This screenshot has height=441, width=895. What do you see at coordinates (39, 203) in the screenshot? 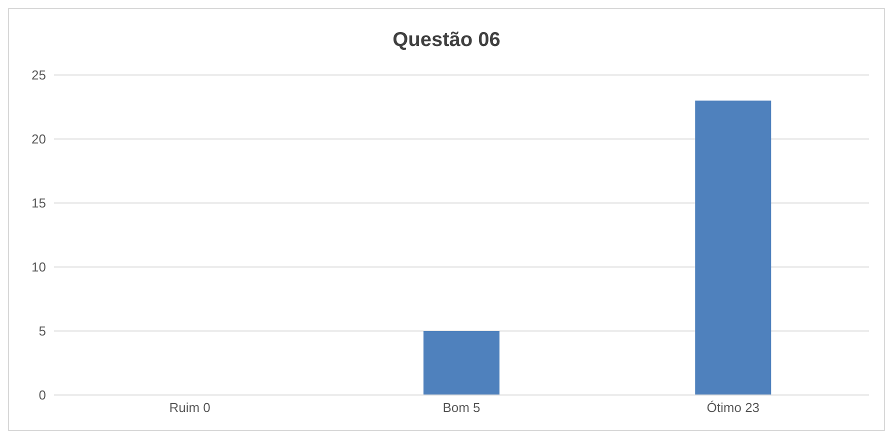
I see `y-tick-label: 15` at bounding box center [39, 203].